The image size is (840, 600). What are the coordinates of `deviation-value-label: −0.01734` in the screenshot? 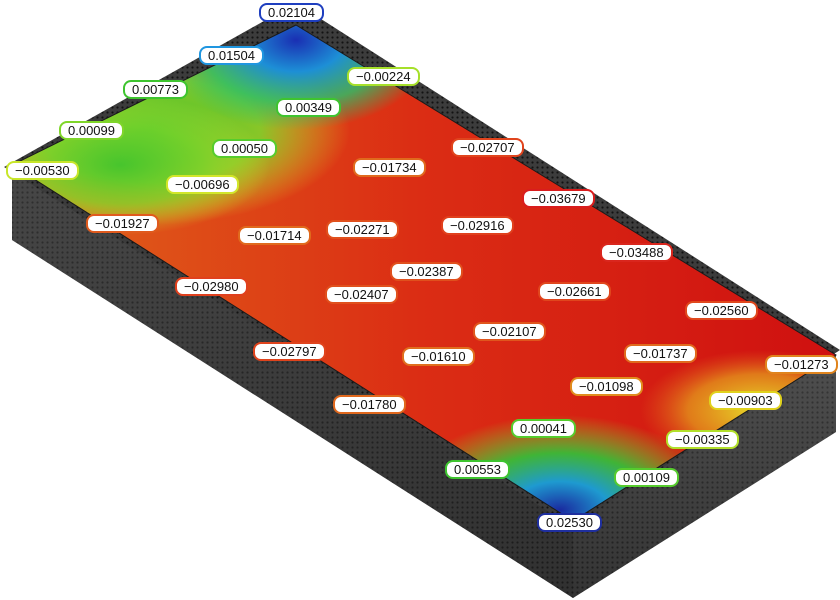 It's located at (389, 167).